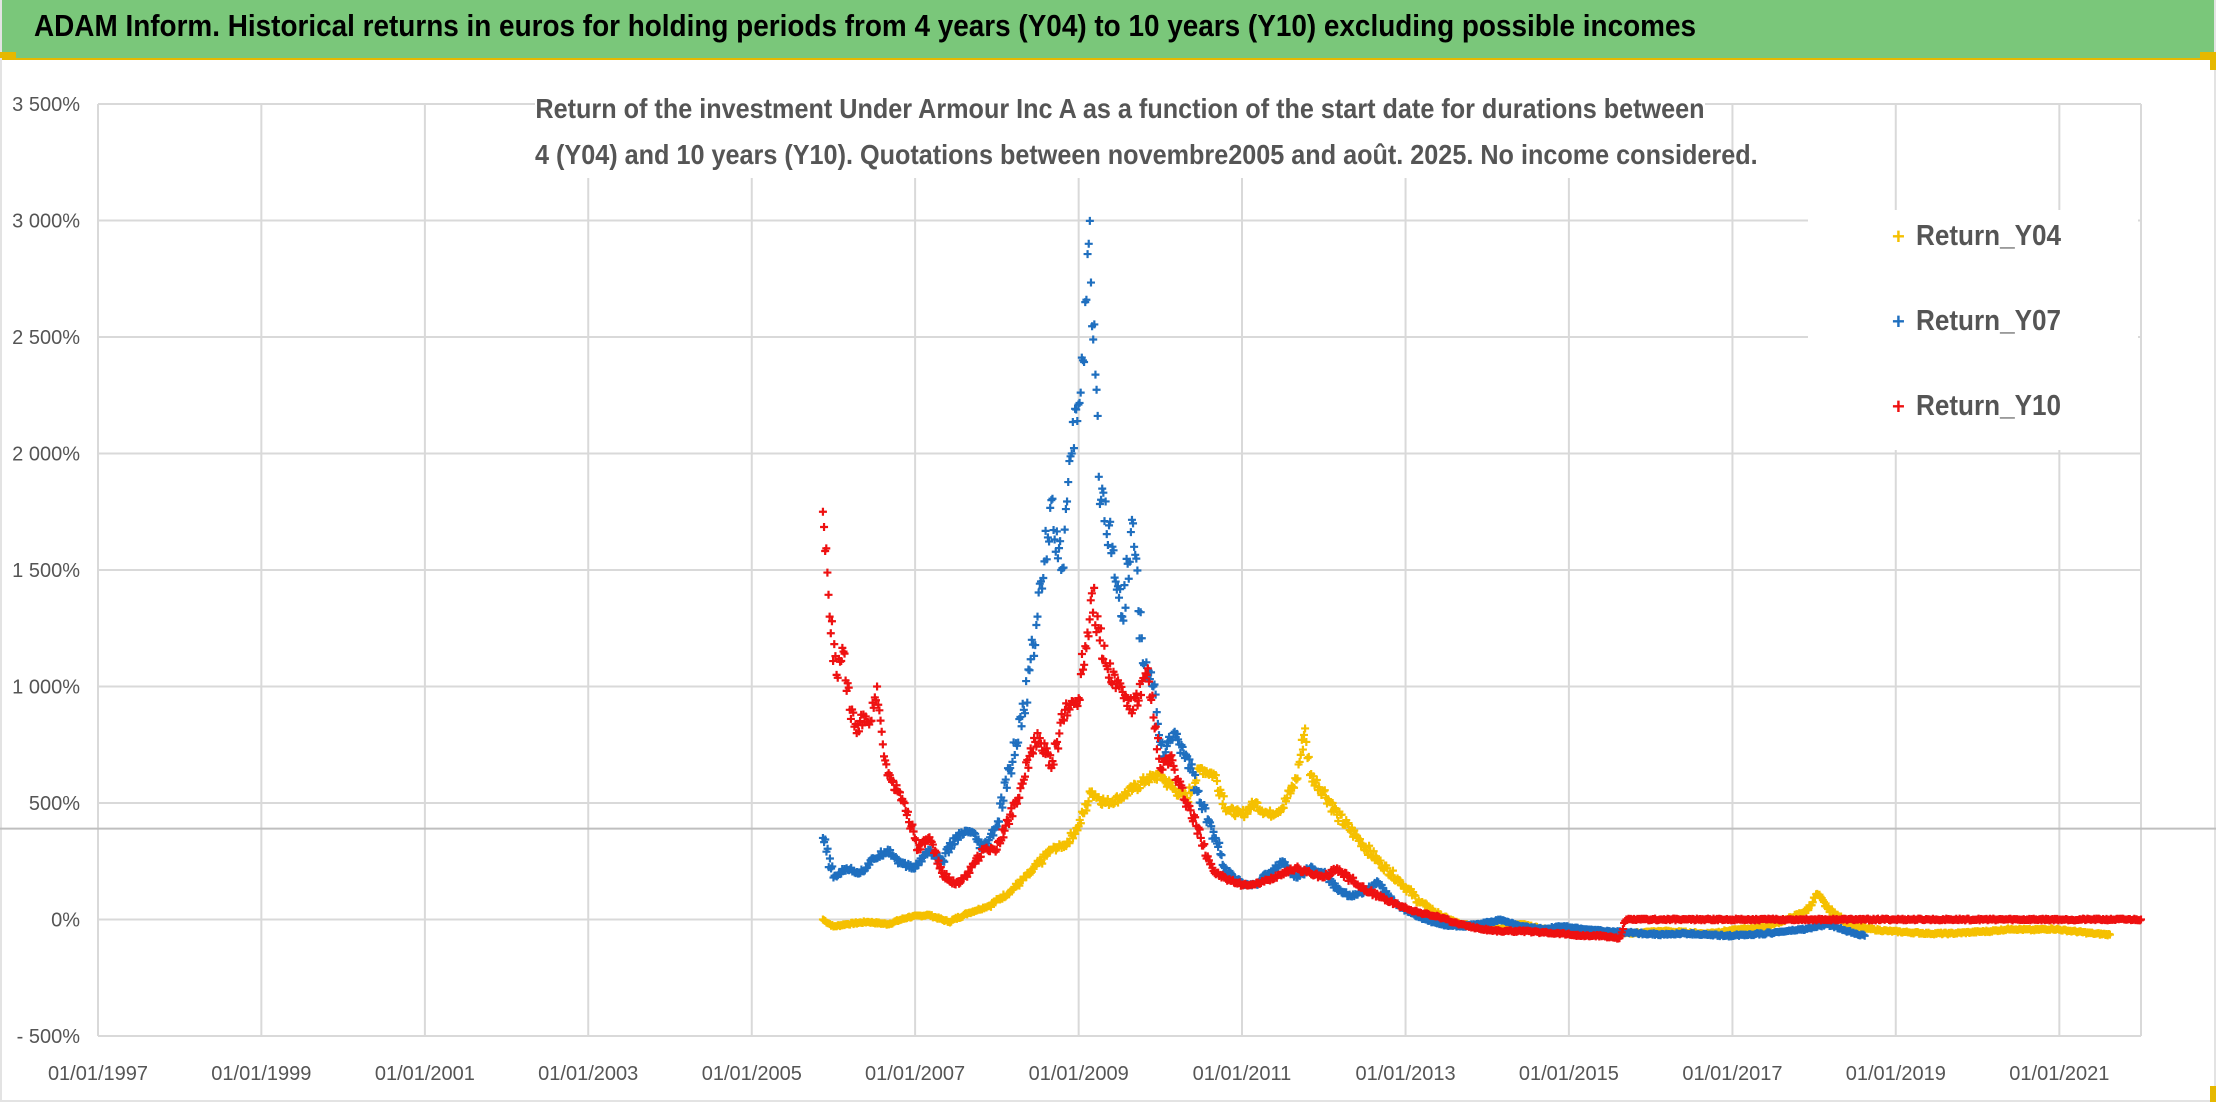  I want to click on y-tick-label: 2 000%, so click(46, 455).